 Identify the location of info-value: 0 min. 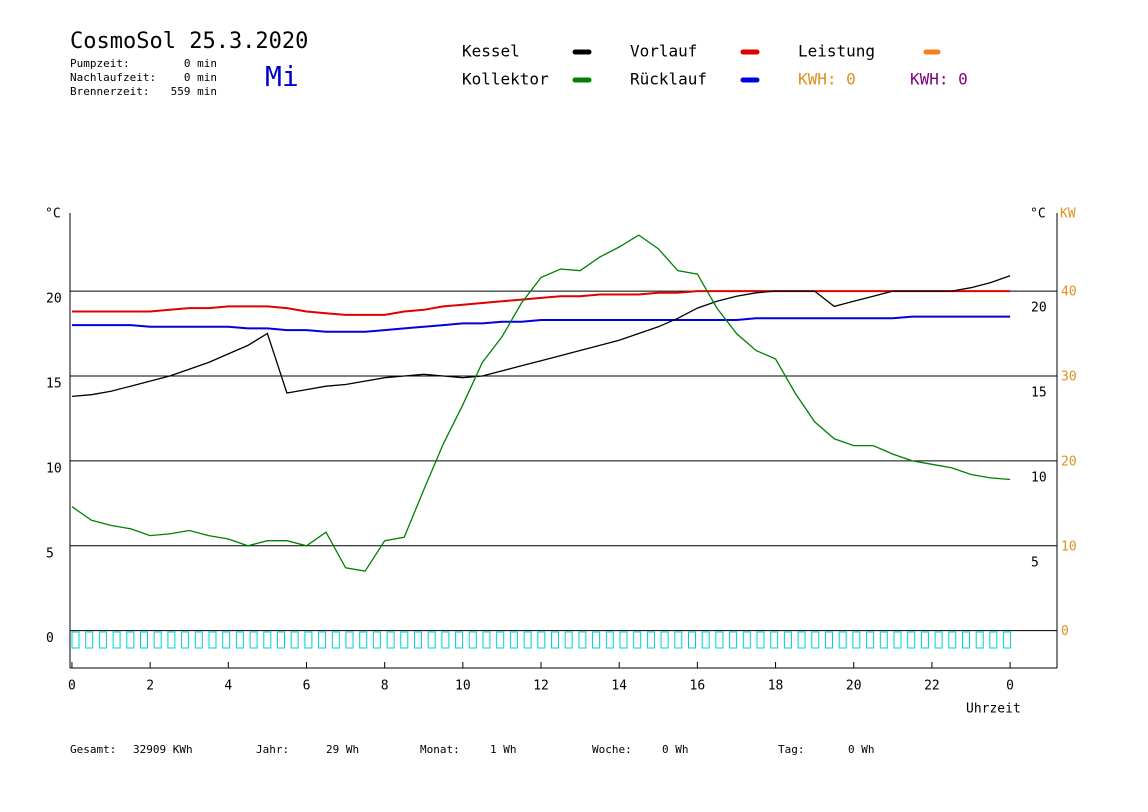
(200, 63).